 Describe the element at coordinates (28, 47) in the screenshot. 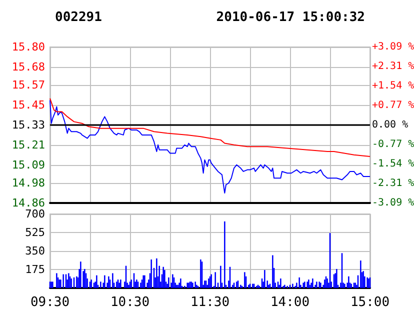

I see `y-tick-label: 15.80` at that location.